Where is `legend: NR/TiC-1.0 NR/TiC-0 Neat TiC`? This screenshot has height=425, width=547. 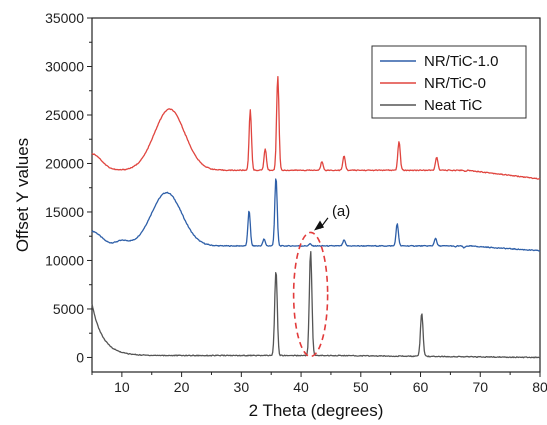
legend: NR/TiC-1.0 NR/TiC-0 Neat TiC is located at coordinates (449, 82).